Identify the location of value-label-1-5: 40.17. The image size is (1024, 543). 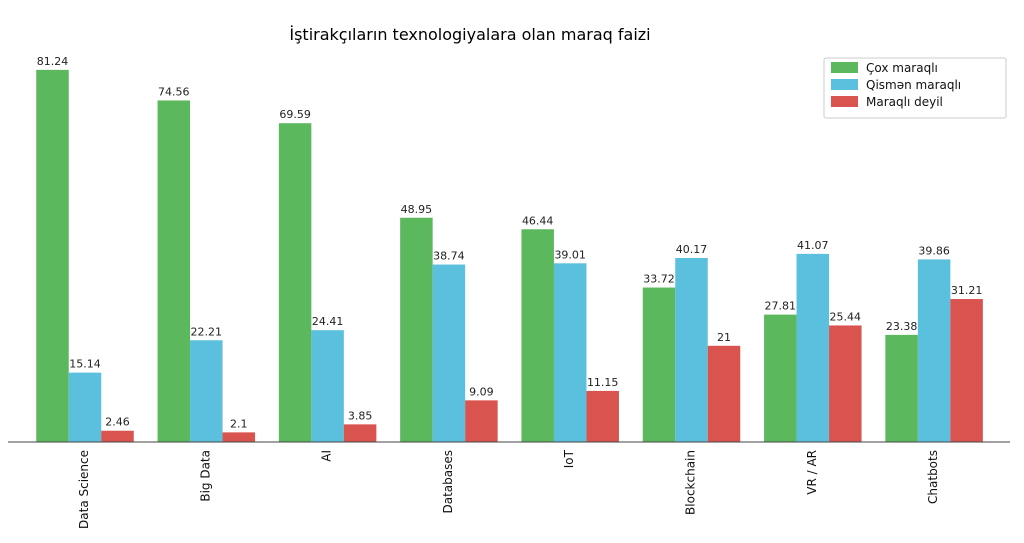
(692, 249).